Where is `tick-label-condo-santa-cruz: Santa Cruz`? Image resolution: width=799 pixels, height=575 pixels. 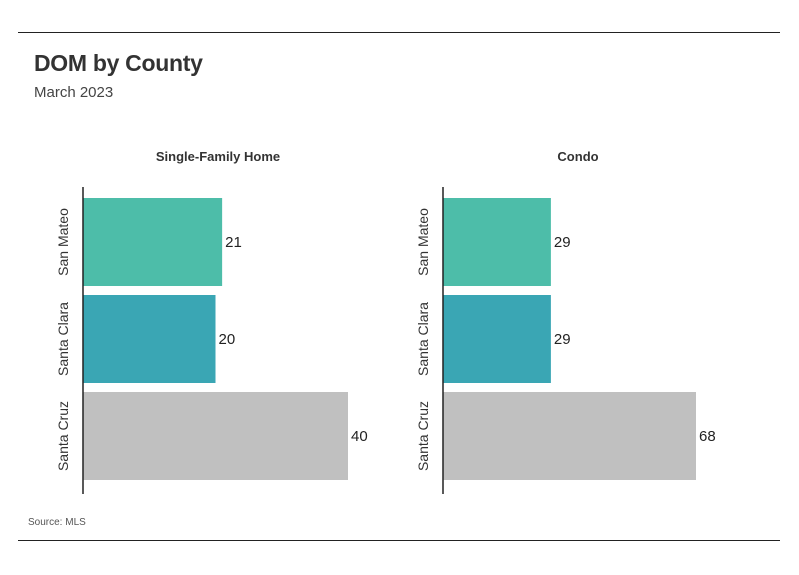 tick-label-condo-santa-cruz: Santa Cruz is located at coordinates (423, 436).